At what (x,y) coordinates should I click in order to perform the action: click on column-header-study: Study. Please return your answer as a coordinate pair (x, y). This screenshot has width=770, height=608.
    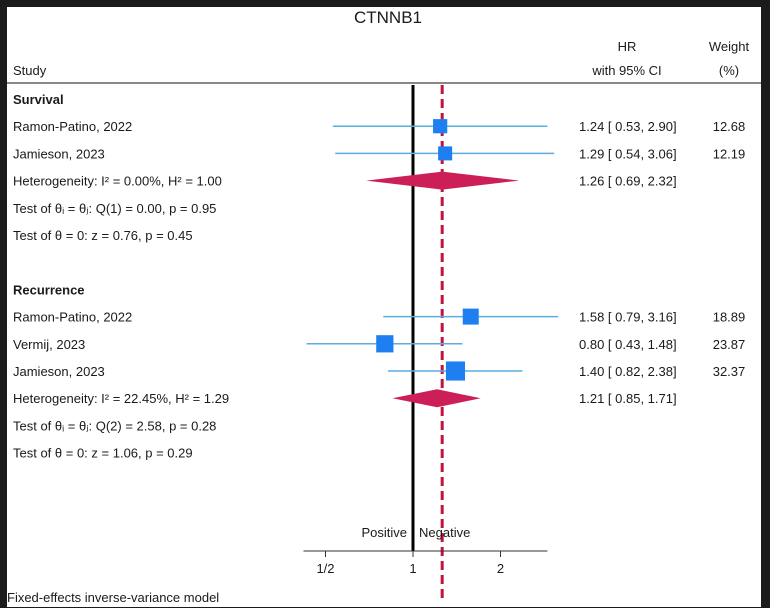
    Looking at the image, I should click on (30, 70).